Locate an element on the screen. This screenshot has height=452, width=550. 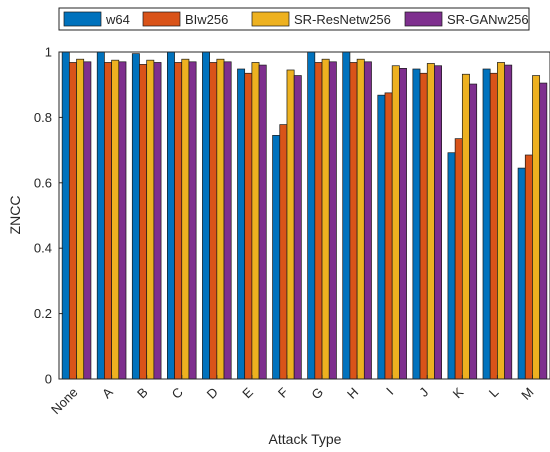
bar-BIw256-L is located at coordinates (493, 226).